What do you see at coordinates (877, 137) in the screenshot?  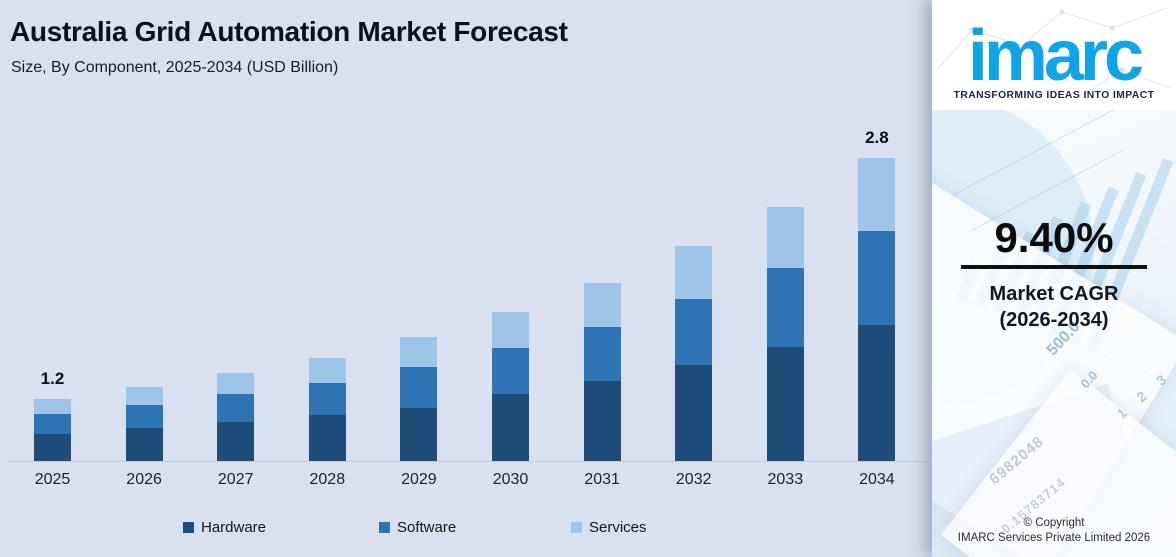 I see `value-label-2034: 2.8` at bounding box center [877, 137].